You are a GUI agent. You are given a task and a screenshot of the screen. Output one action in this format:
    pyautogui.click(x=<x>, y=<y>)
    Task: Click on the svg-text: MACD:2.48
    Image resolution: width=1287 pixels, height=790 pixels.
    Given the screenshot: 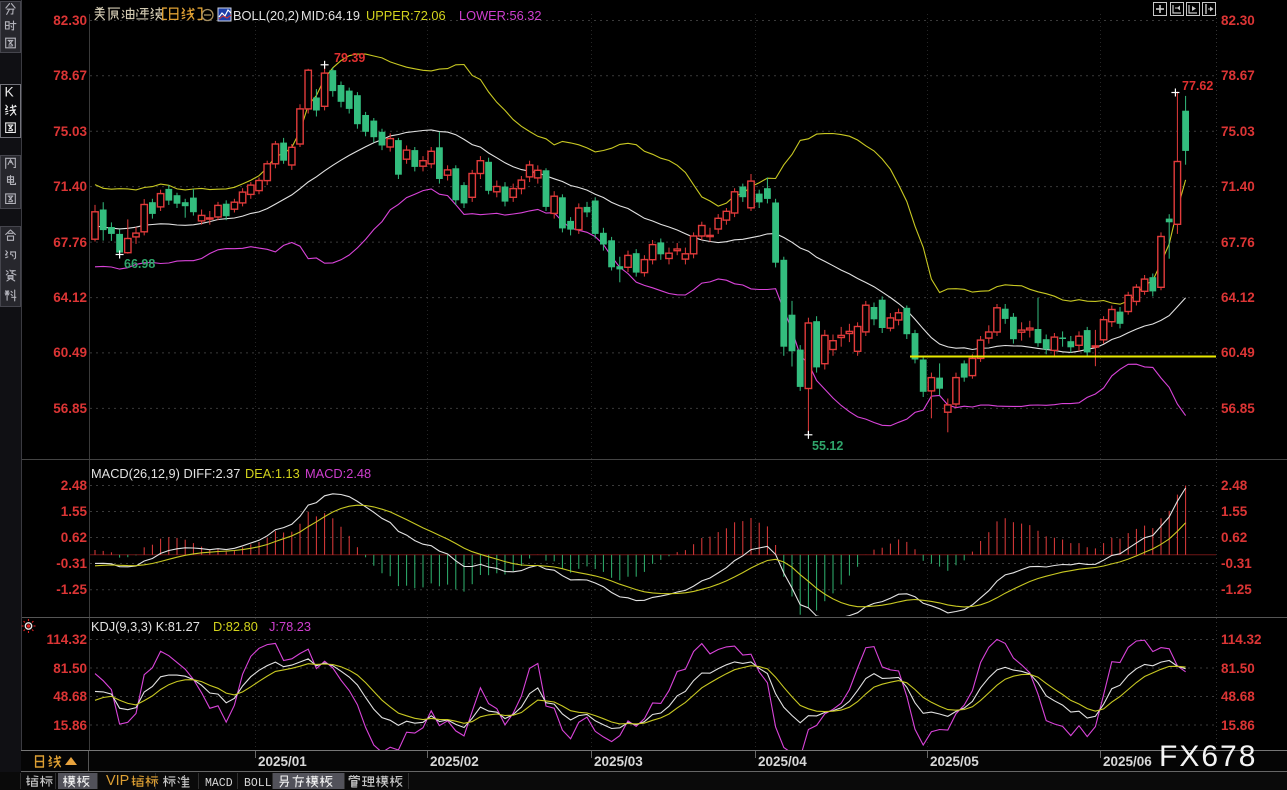 What is the action you would take?
    pyautogui.click(x=338, y=473)
    